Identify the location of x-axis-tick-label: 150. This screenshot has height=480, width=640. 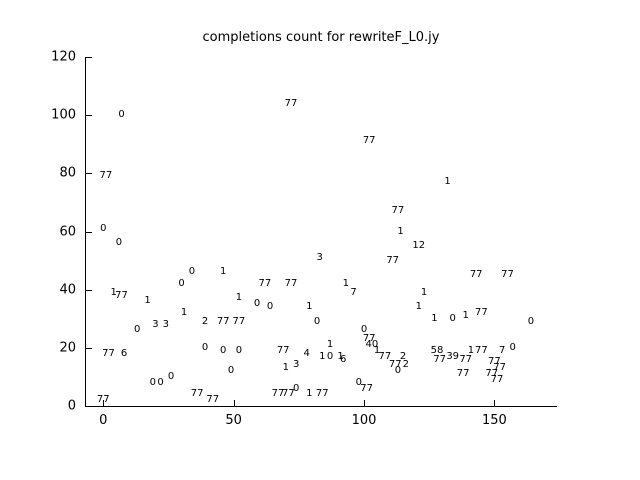
(494, 420).